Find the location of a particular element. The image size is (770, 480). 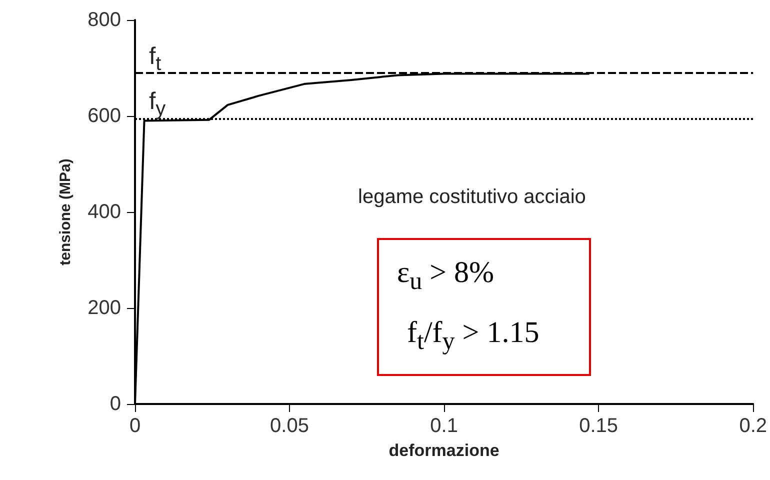

x-tick-label: 0.15 is located at coordinates (598, 426).